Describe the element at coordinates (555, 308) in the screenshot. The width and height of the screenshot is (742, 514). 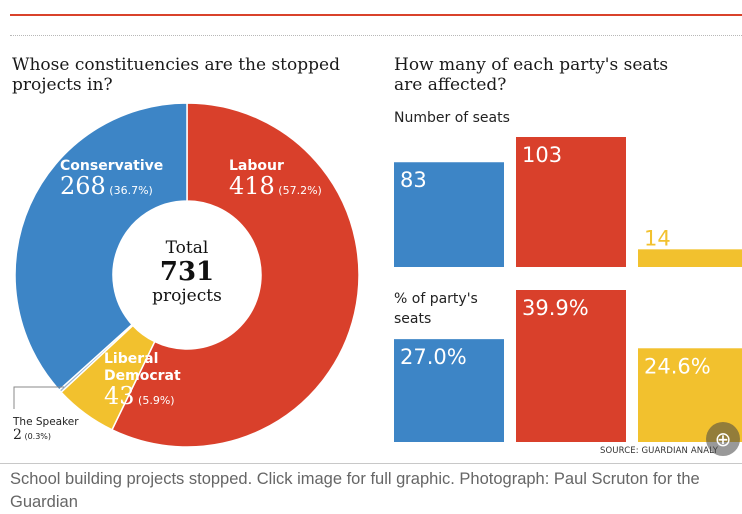
I see `pct-label-labour: 39.9%` at that location.